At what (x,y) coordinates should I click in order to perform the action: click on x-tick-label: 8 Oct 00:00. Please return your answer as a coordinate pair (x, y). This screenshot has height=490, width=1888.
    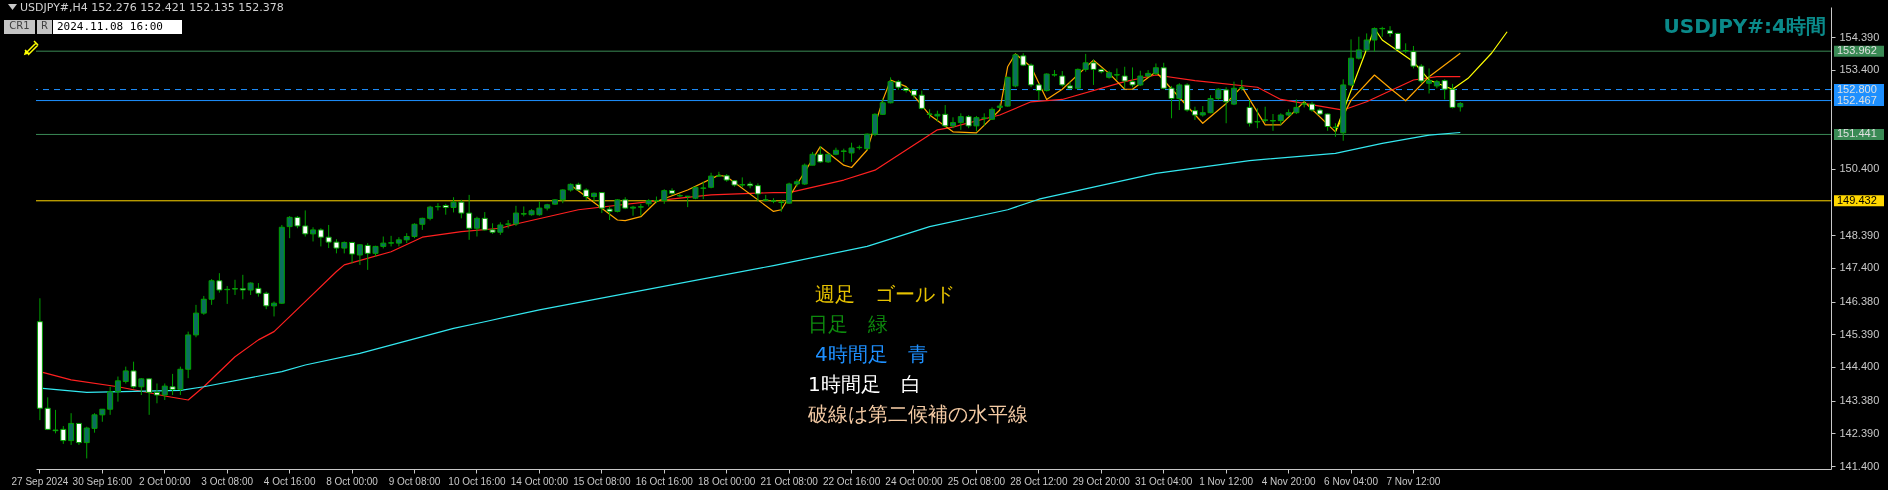
    Looking at the image, I should click on (352, 481).